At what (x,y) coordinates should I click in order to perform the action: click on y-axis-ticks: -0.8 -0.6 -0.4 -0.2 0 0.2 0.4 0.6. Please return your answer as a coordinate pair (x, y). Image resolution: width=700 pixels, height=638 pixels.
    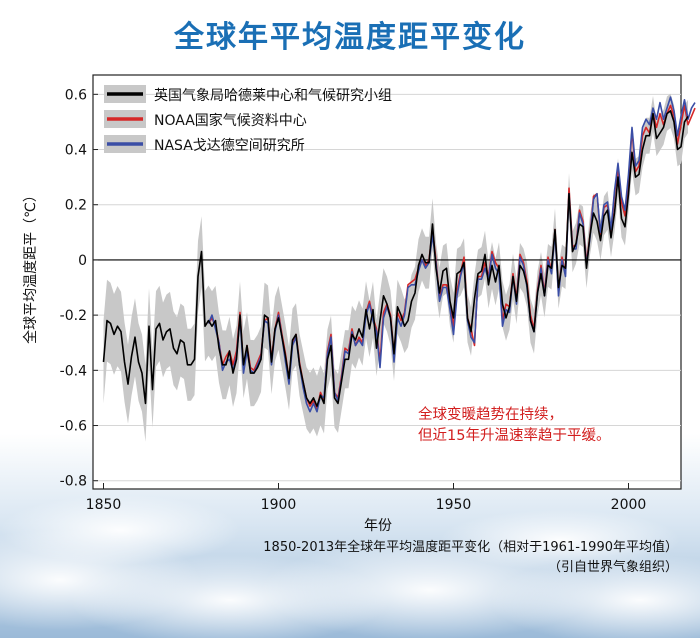
    Looking at the image, I should click on (79, 288).